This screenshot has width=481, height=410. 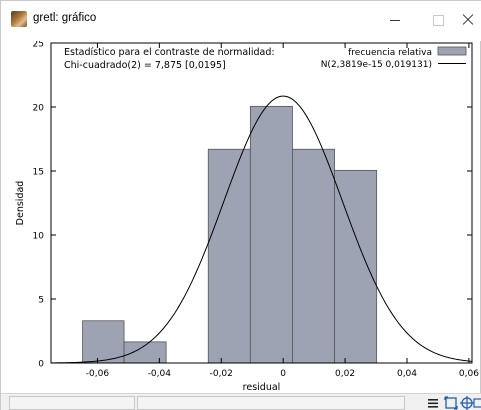 I want to click on extra-icon, so click(x=477, y=402).